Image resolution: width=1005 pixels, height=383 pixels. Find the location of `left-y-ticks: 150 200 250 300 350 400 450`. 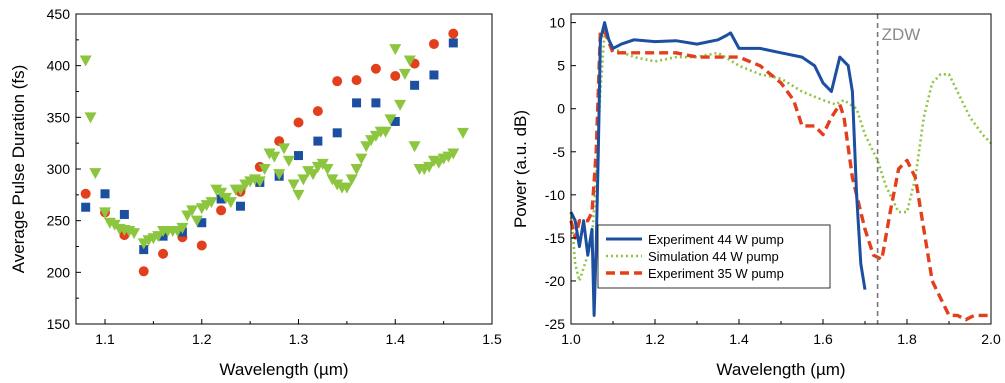

left-y-ticks: 150 200 250 300 350 400 450 is located at coordinates (64, 169).